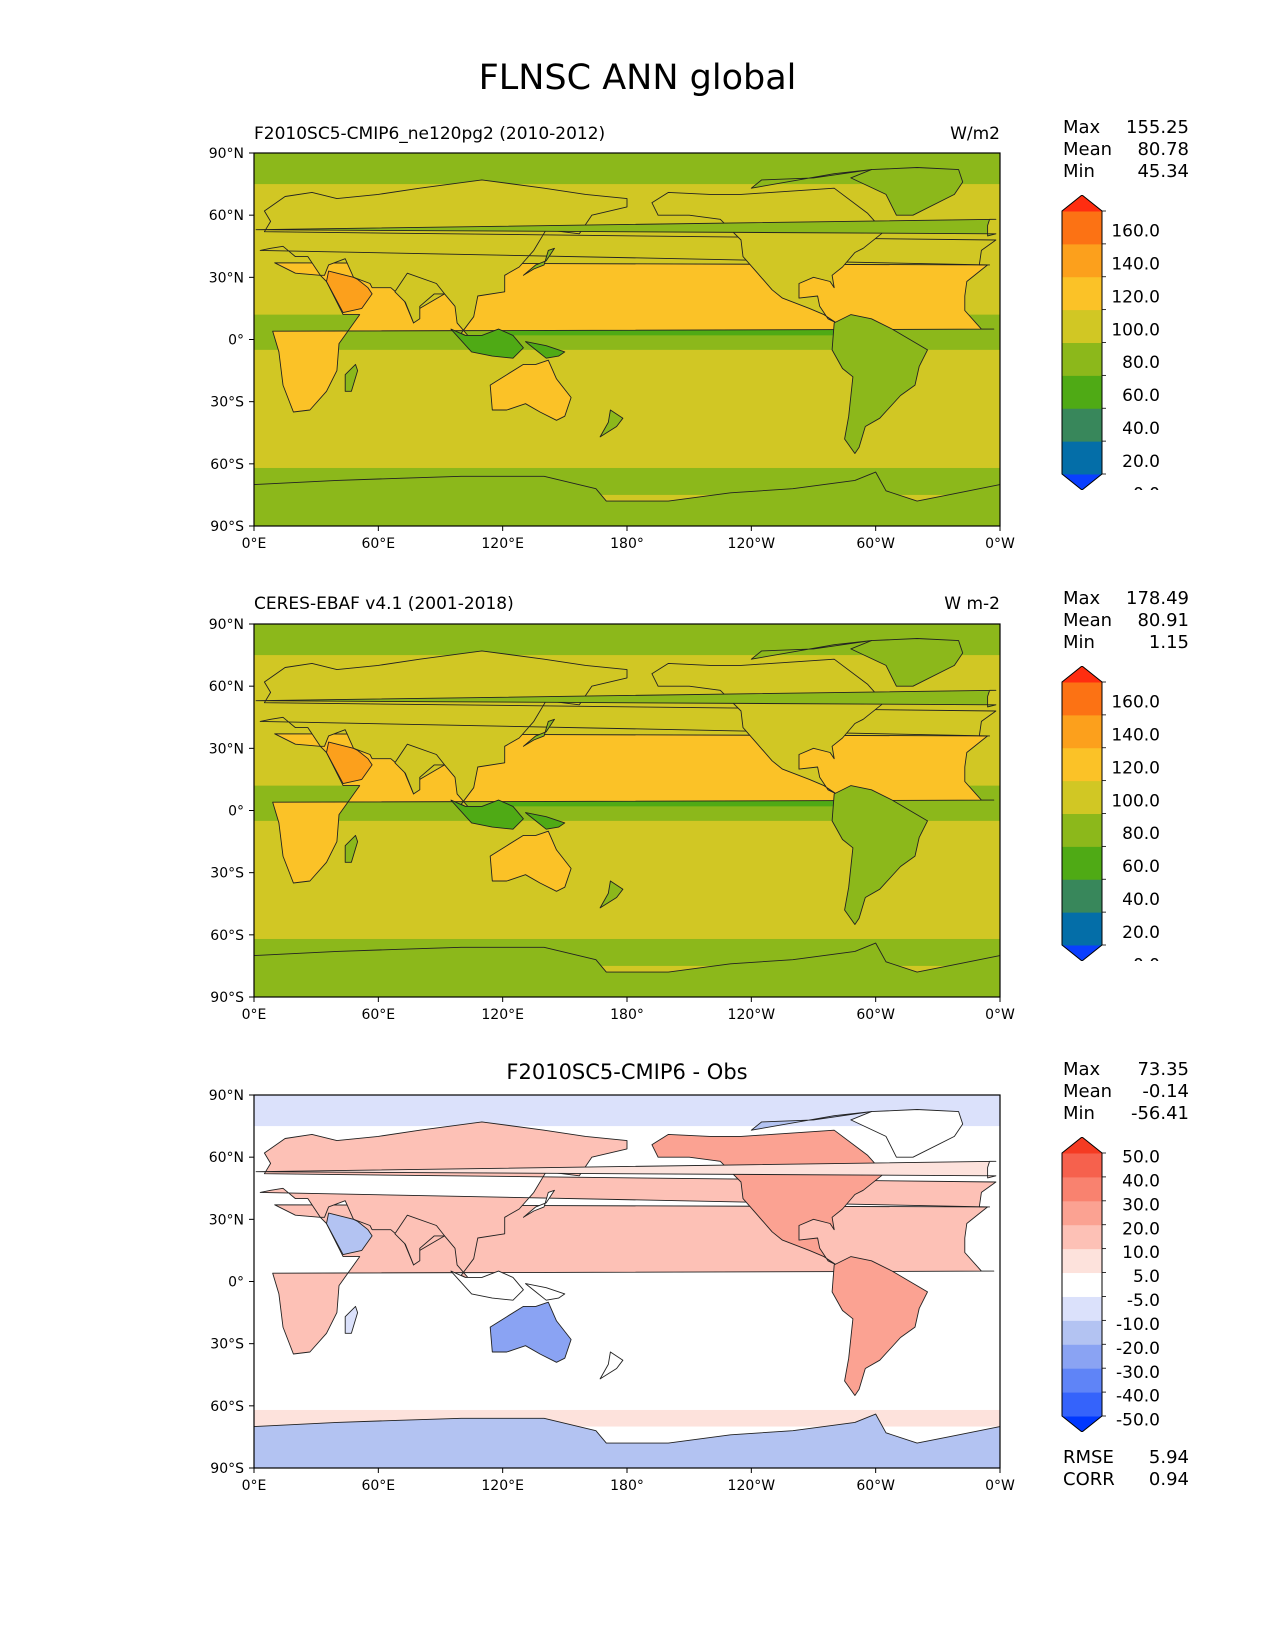  I want to click on stat-min: Min 1.15, so click(1126, 642).